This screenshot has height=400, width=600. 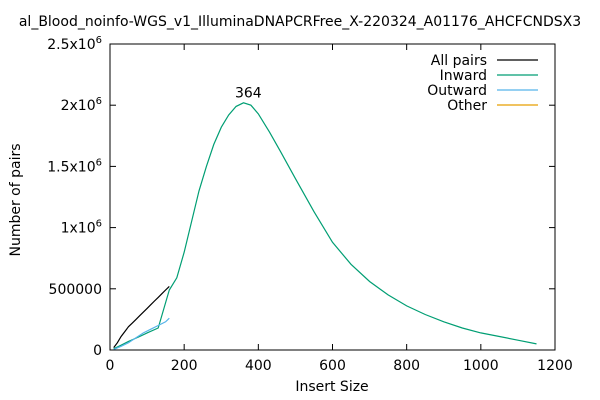 What do you see at coordinates (81, 105) in the screenshot?
I see `y-tick-label: 2x10⁶` at bounding box center [81, 105].